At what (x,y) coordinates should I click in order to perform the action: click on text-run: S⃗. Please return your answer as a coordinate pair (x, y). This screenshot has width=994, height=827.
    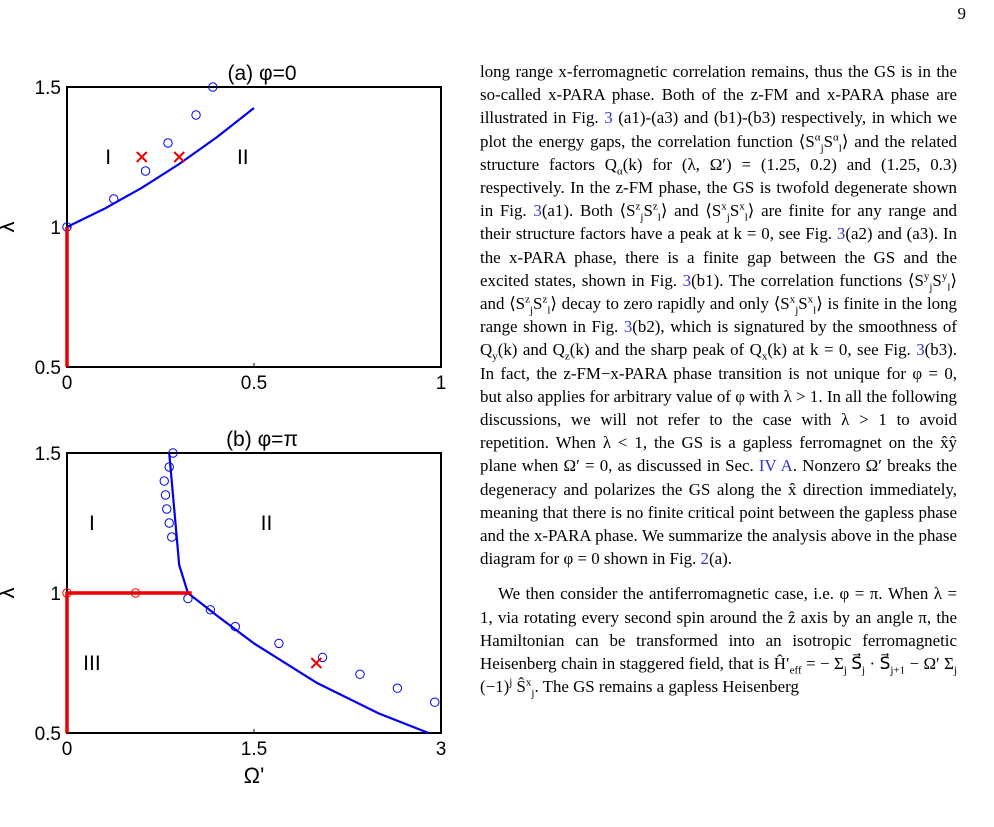
    Looking at the image, I should click on (854, 664).